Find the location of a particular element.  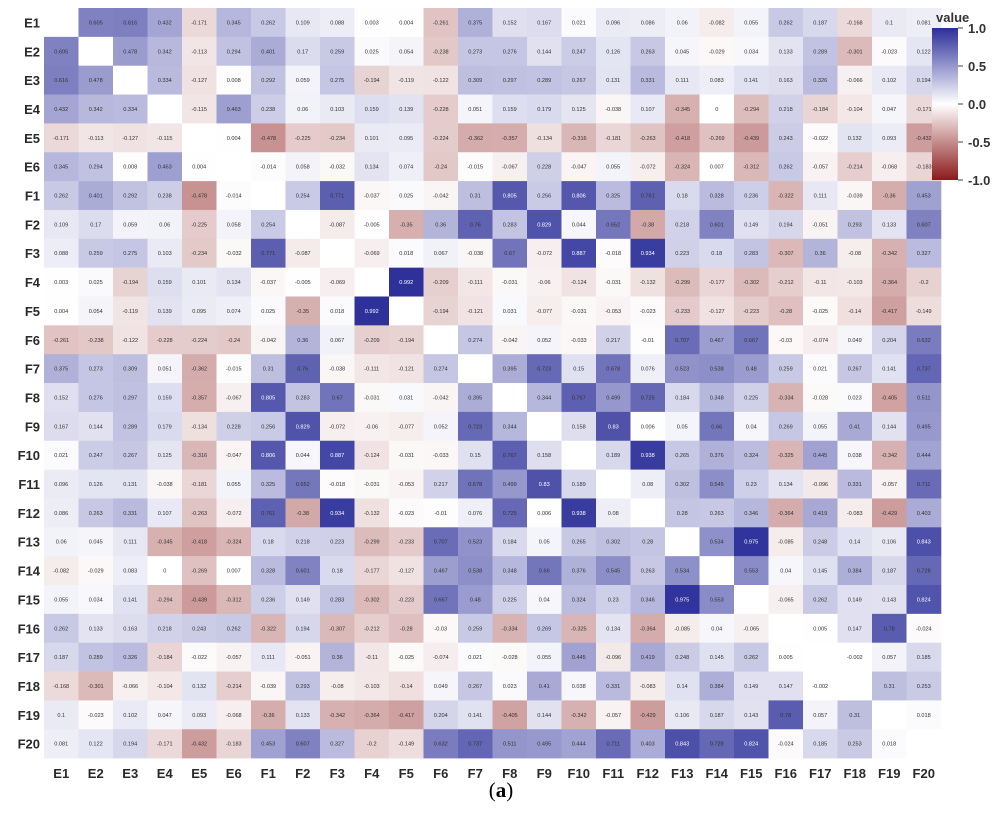

cell-value-label: -0.127 is located at coordinates (199, 81).